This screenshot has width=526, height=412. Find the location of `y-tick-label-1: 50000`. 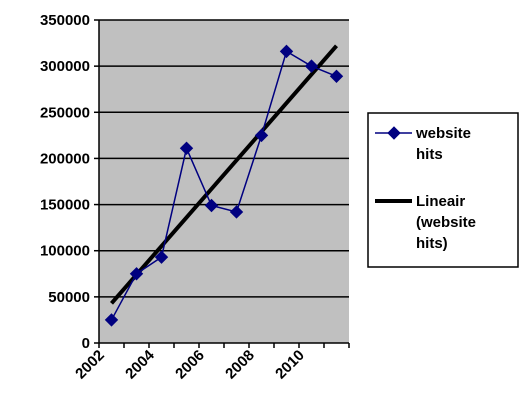

y-tick-label-1: 50000 is located at coordinates (69, 297).